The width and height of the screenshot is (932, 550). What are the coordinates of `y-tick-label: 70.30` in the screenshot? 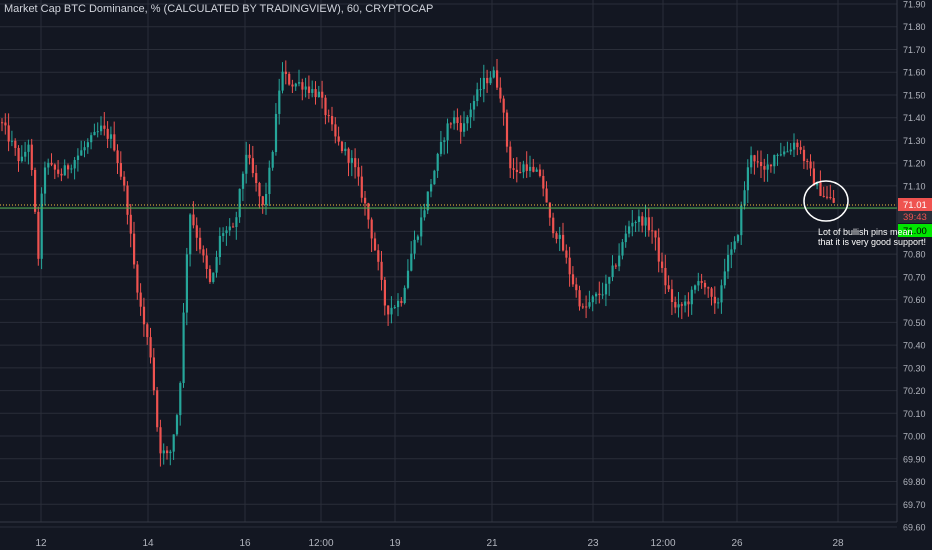 It's located at (914, 368).